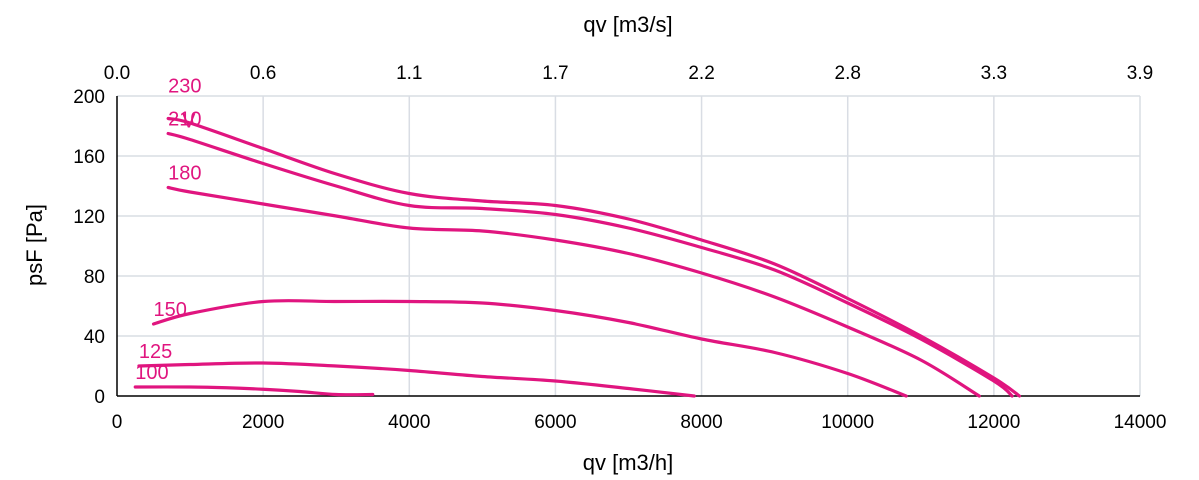  I want to click on series-label-125: 125, so click(155, 352).